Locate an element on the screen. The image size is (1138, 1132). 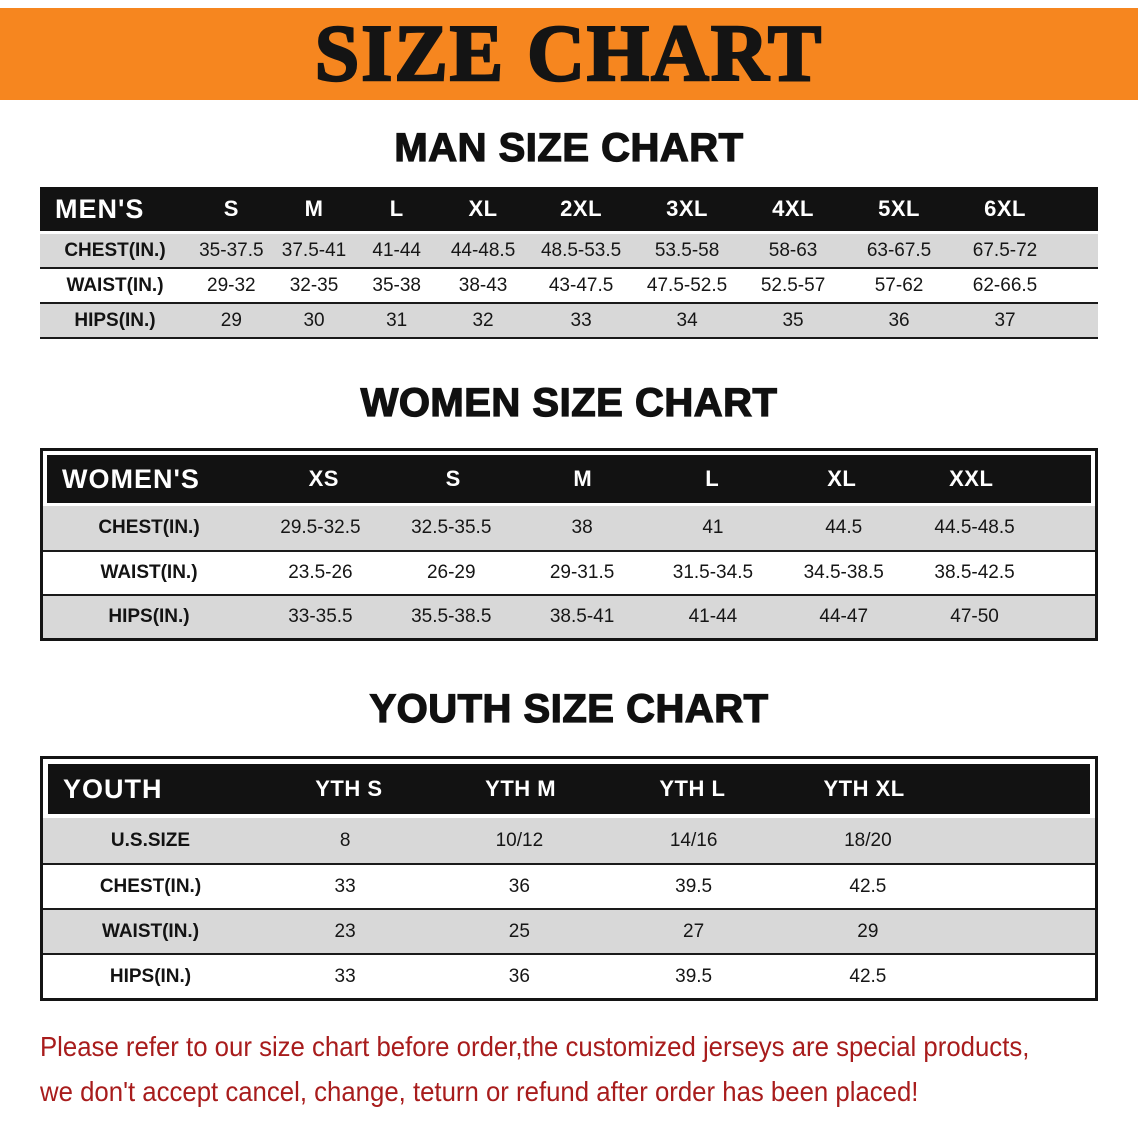
value-cell: 32-35 is located at coordinates (314, 285).